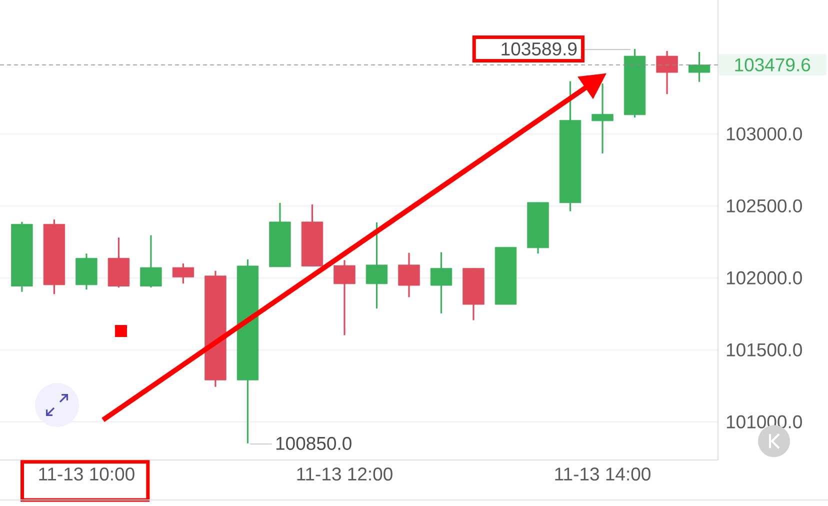  What do you see at coordinates (764, 205) in the screenshot?
I see `y-tick-label: 102500.0` at bounding box center [764, 205].